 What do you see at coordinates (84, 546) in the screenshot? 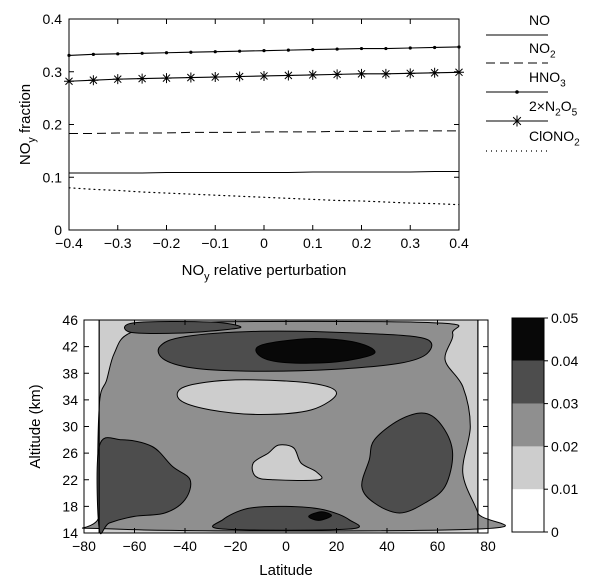
I see `x-tick-label: −80` at bounding box center [84, 546].